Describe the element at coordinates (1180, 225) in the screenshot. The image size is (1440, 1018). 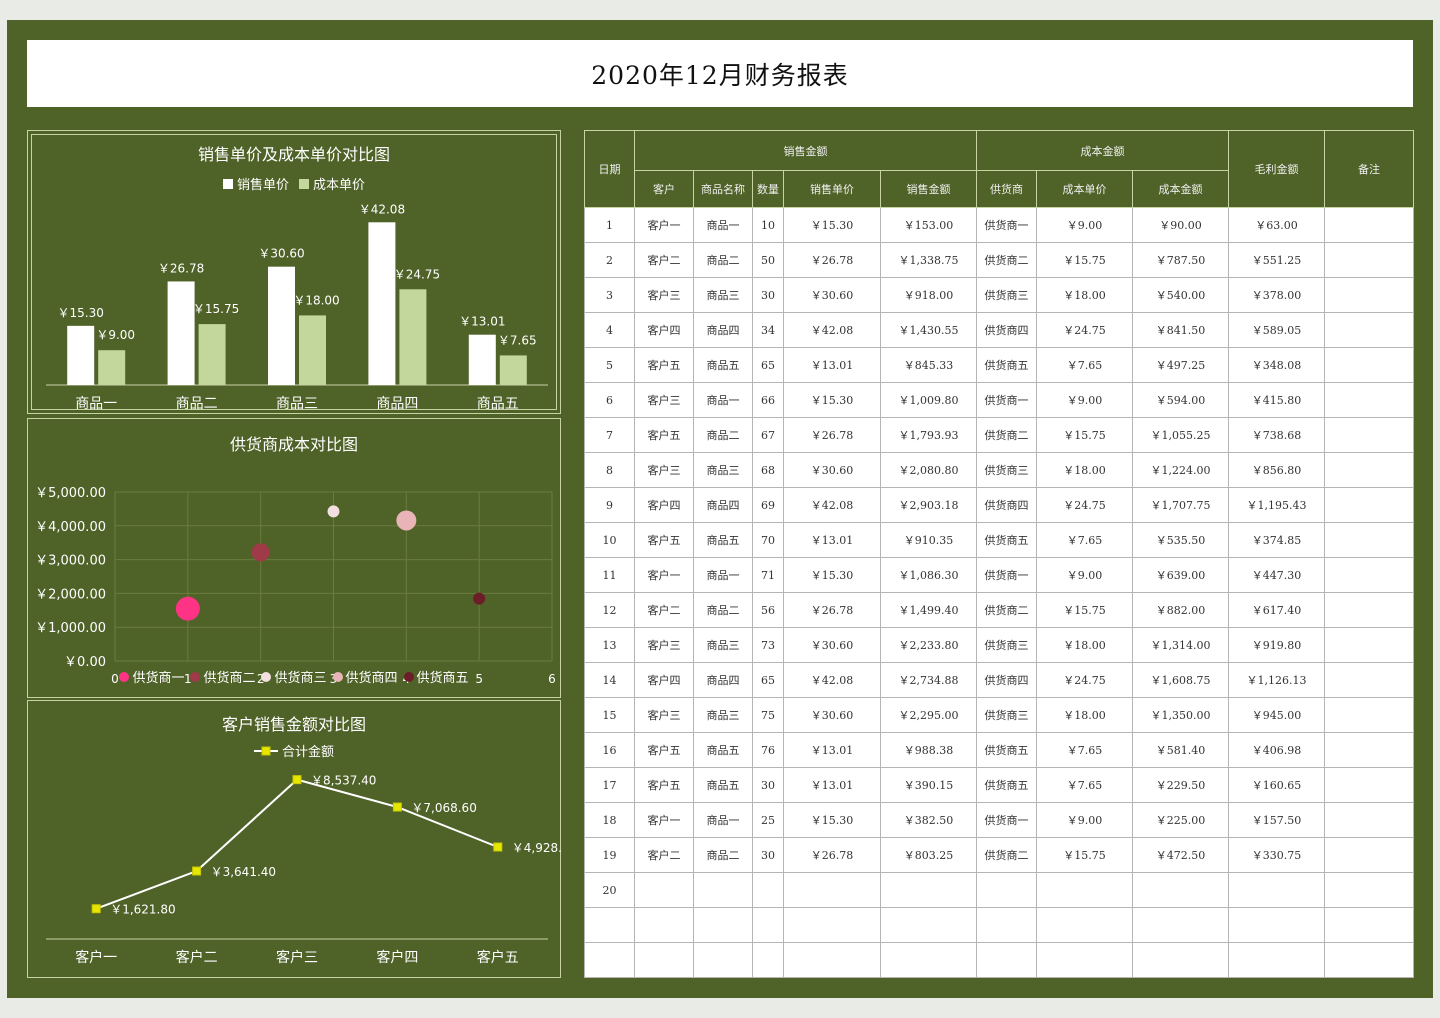
I see `cell-cost-amount: ￥90.00` at that location.